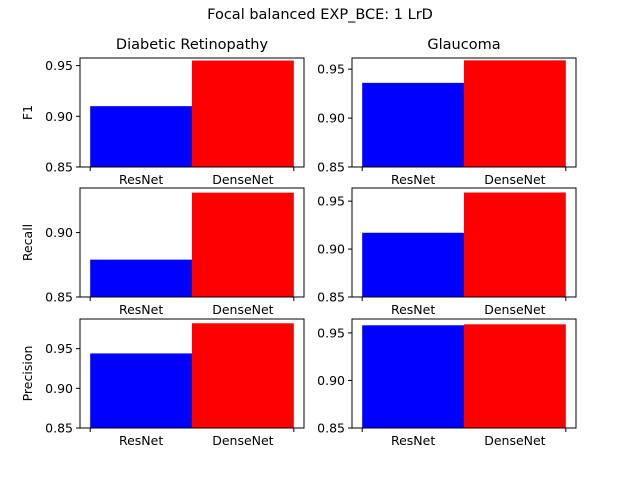 The width and height of the screenshot is (640, 480). I want to click on subplot-title: Diabetic Retinopathy, so click(192, 45).